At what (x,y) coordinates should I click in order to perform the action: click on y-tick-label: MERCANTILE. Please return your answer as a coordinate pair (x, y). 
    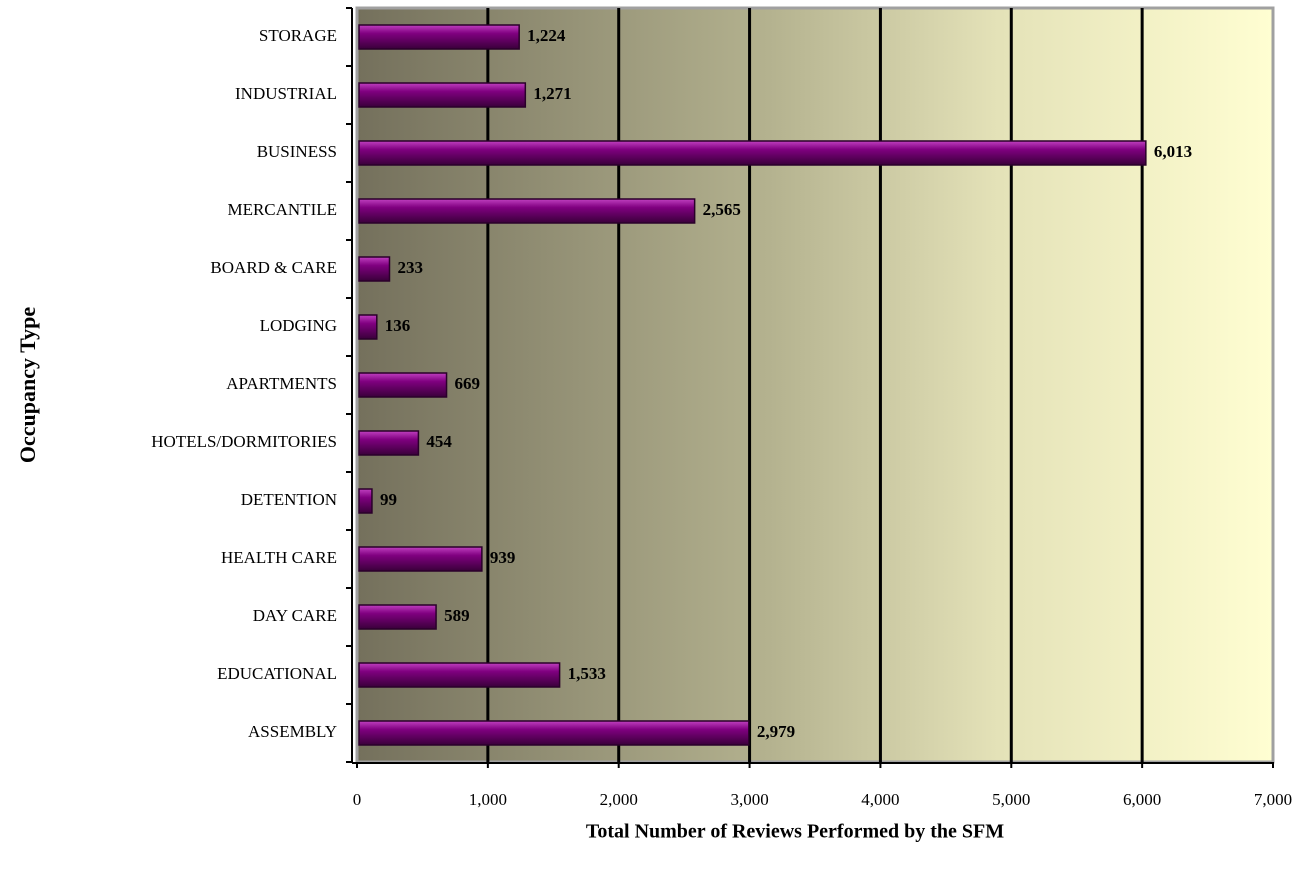
    Looking at the image, I should click on (282, 209).